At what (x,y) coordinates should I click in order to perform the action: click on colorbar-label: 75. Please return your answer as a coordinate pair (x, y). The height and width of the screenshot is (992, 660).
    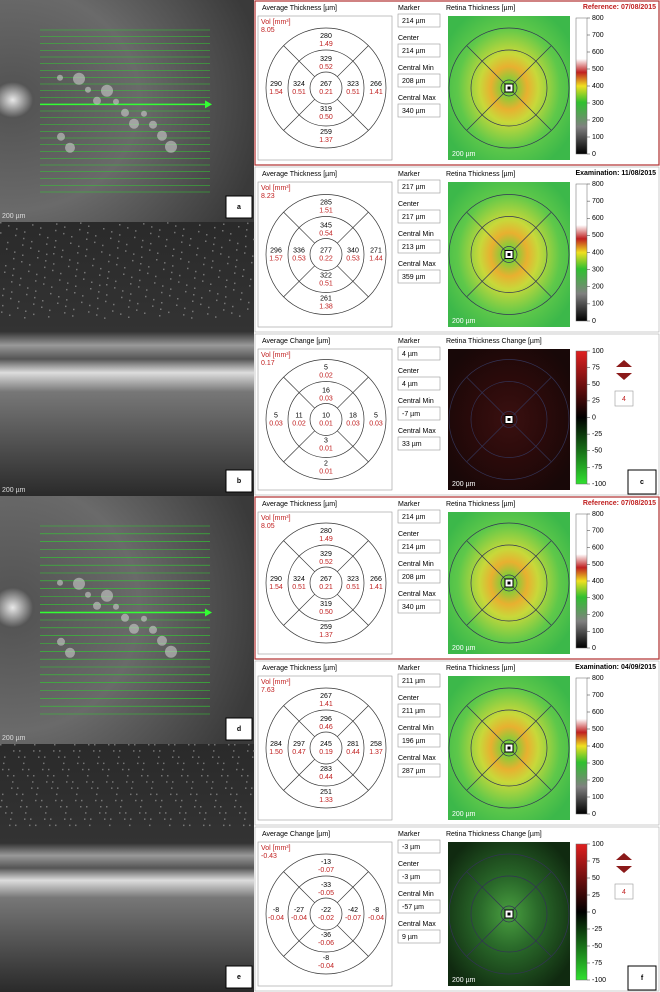
    Looking at the image, I should click on (596, 861).